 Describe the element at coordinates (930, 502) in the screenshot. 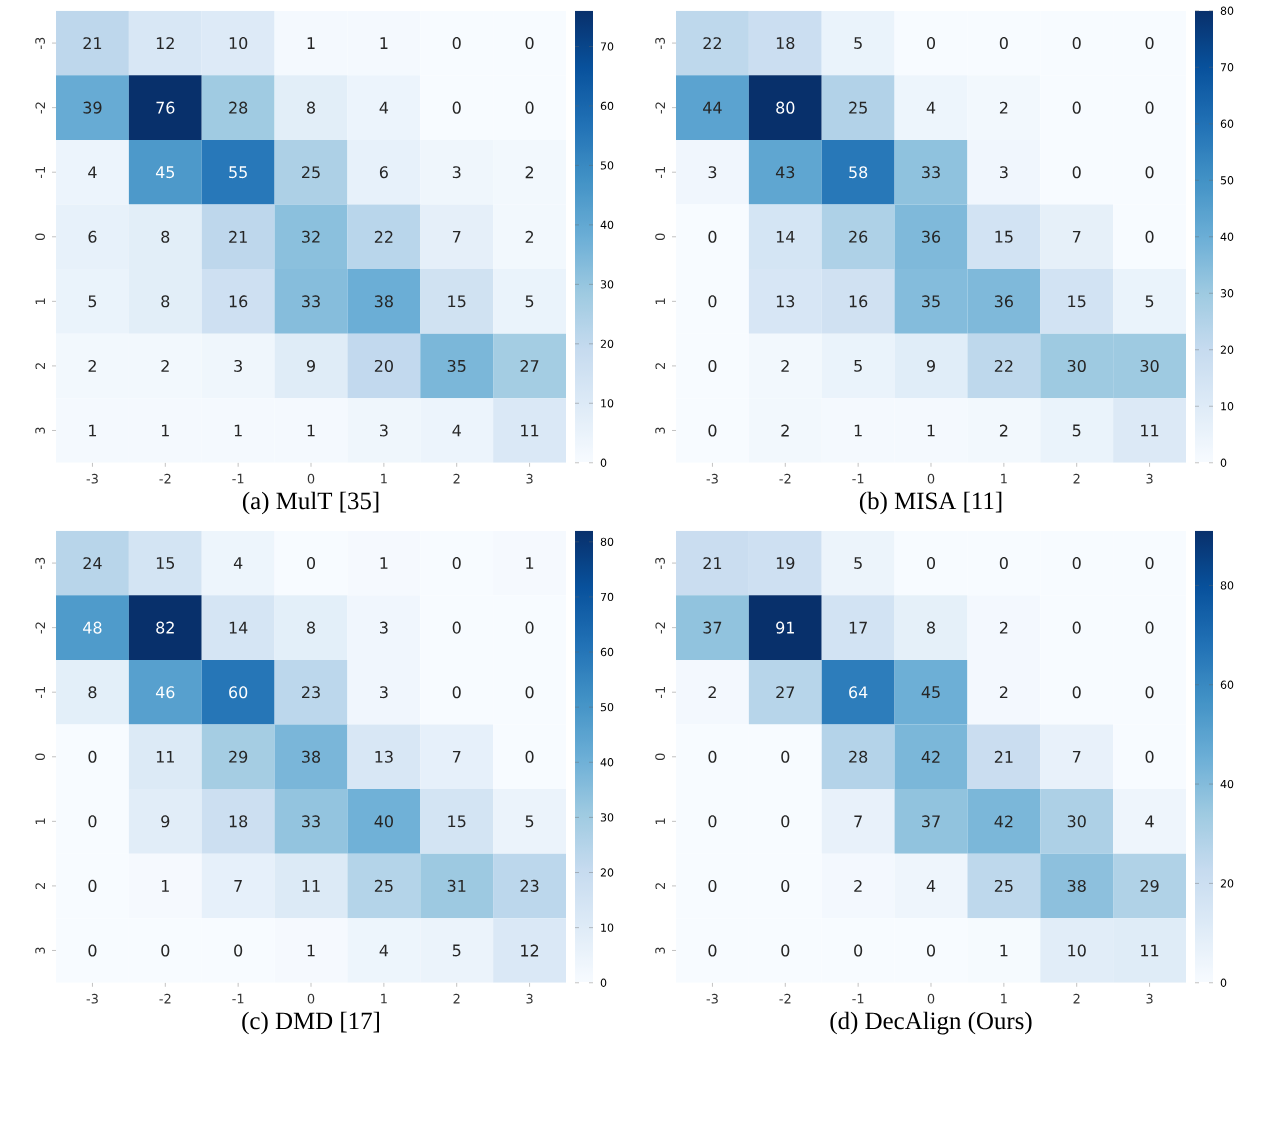

I see `text: (b) MISA [11]` at that location.